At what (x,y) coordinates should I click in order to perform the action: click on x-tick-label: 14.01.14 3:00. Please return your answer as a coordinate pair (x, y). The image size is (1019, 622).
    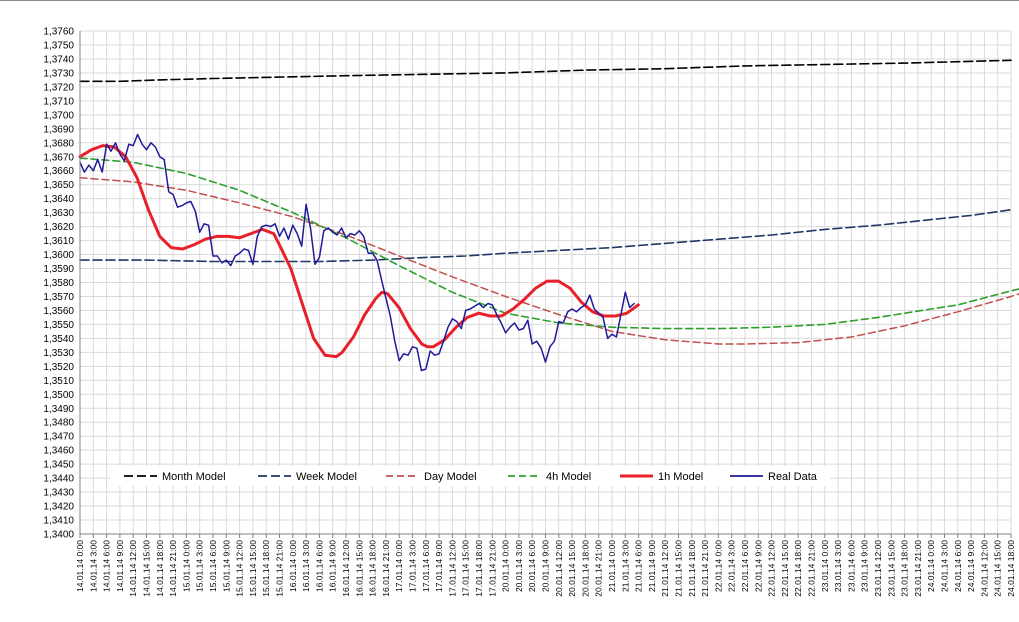
    Looking at the image, I should click on (93, 566).